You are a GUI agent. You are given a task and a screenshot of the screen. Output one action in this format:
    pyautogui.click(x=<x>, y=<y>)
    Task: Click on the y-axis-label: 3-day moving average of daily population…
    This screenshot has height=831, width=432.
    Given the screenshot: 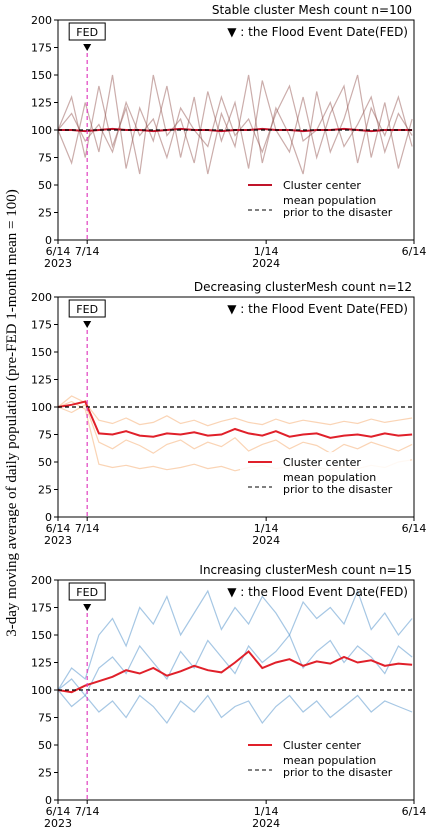 What is the action you would take?
    pyautogui.click(x=12, y=413)
    